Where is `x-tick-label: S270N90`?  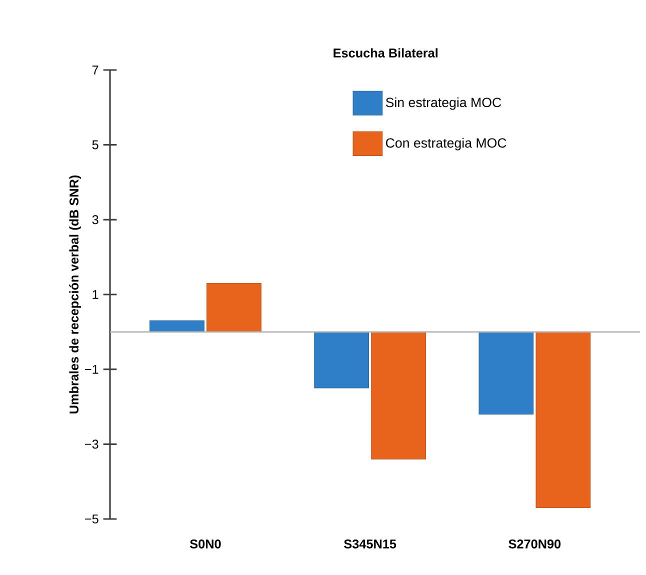
x-tick-label: S270N90 is located at coordinates (534, 543).